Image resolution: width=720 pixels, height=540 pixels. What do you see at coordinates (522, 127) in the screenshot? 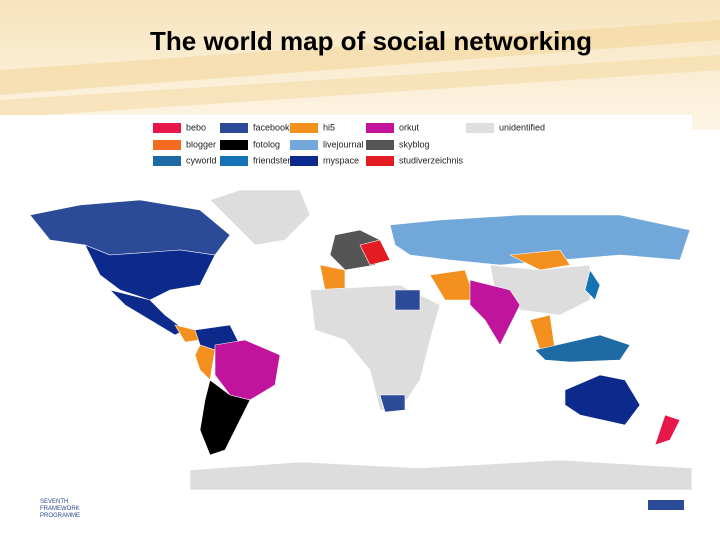
I see `legend-label: unidentified` at bounding box center [522, 127].